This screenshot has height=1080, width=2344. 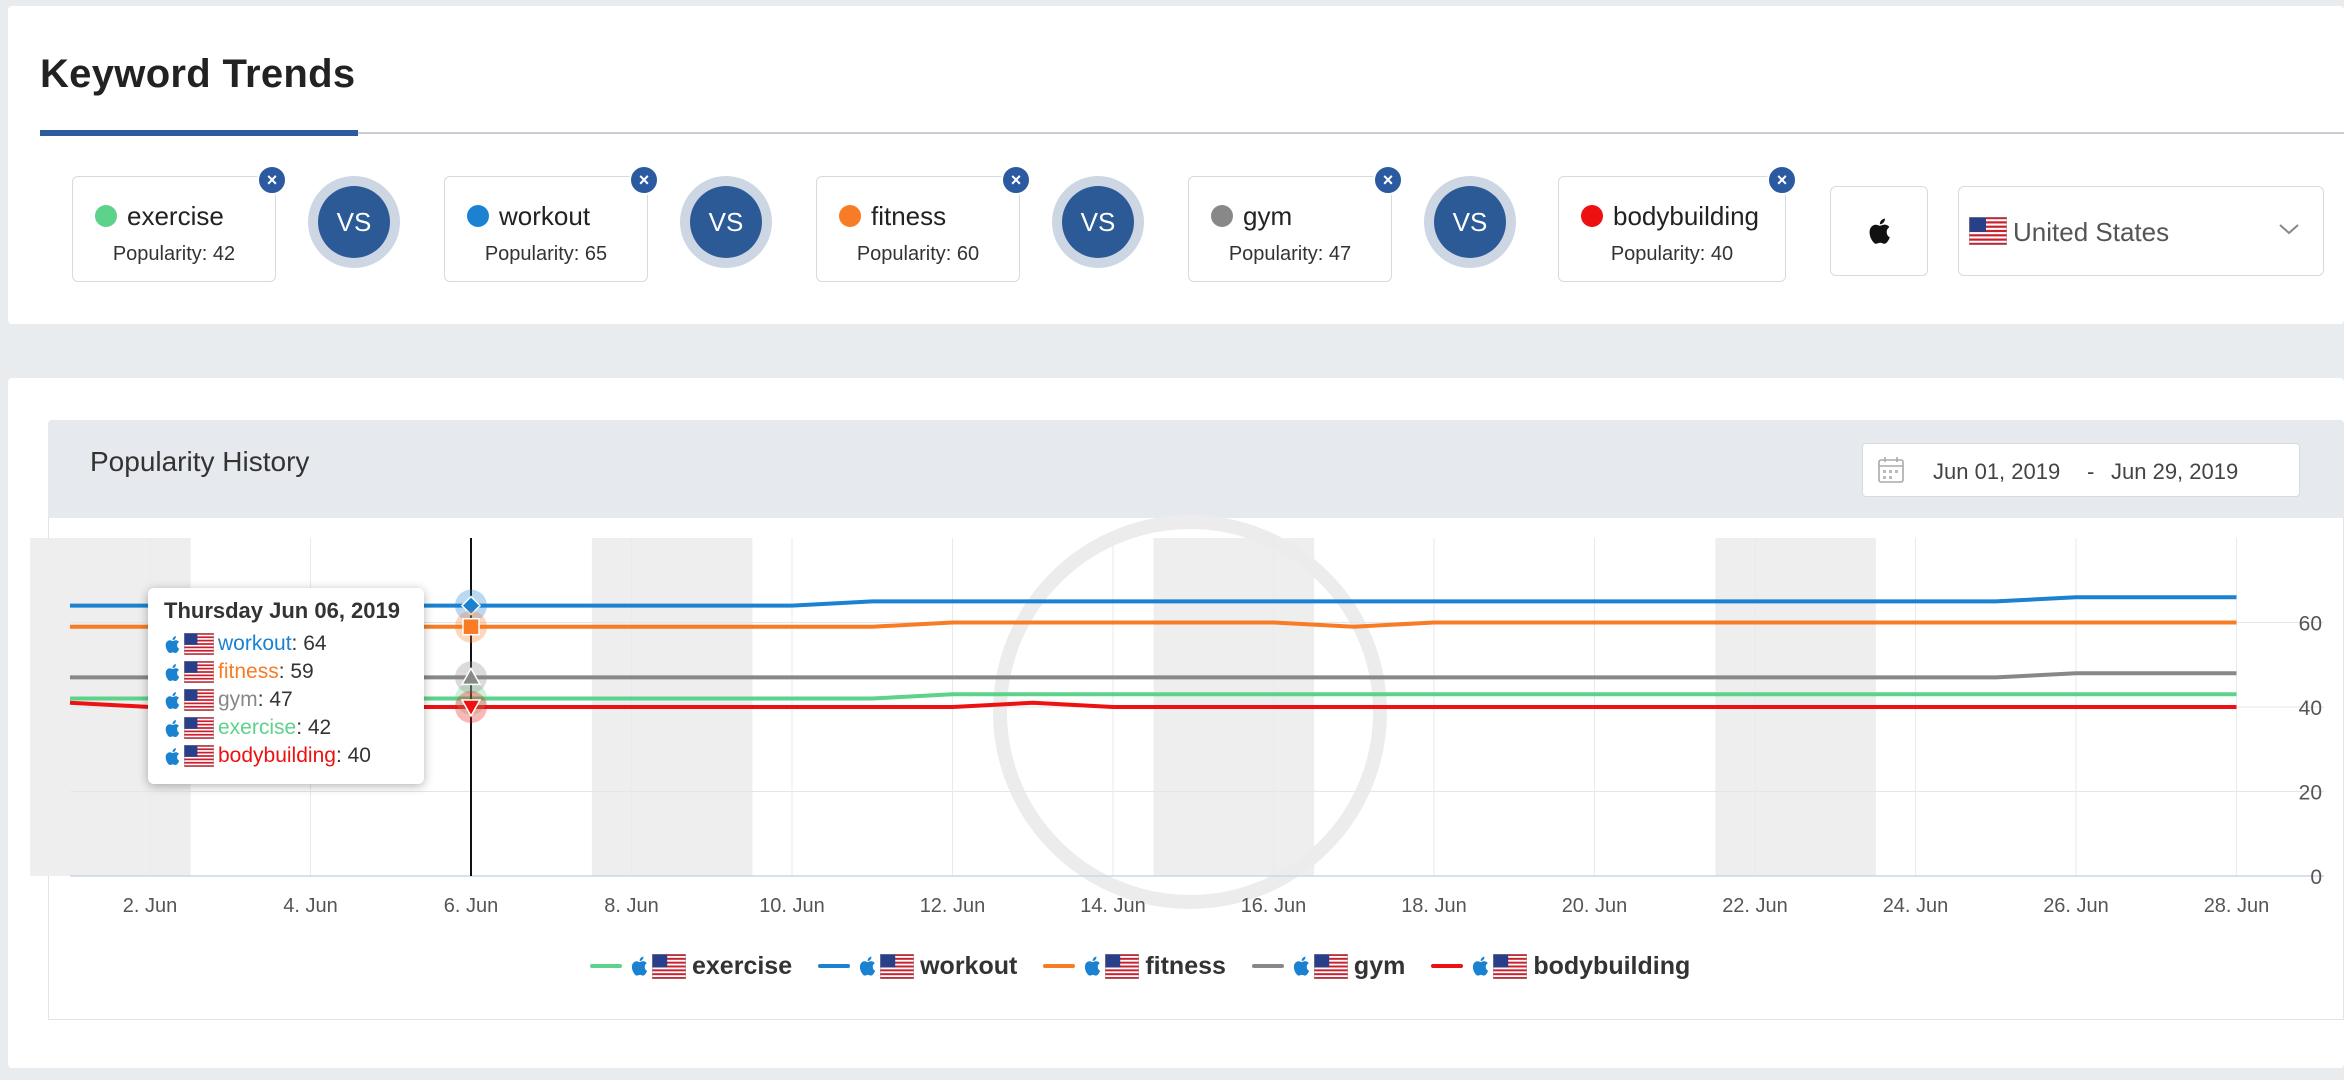 I want to click on x-tick-label: 18. Jun, so click(x=1434, y=906).